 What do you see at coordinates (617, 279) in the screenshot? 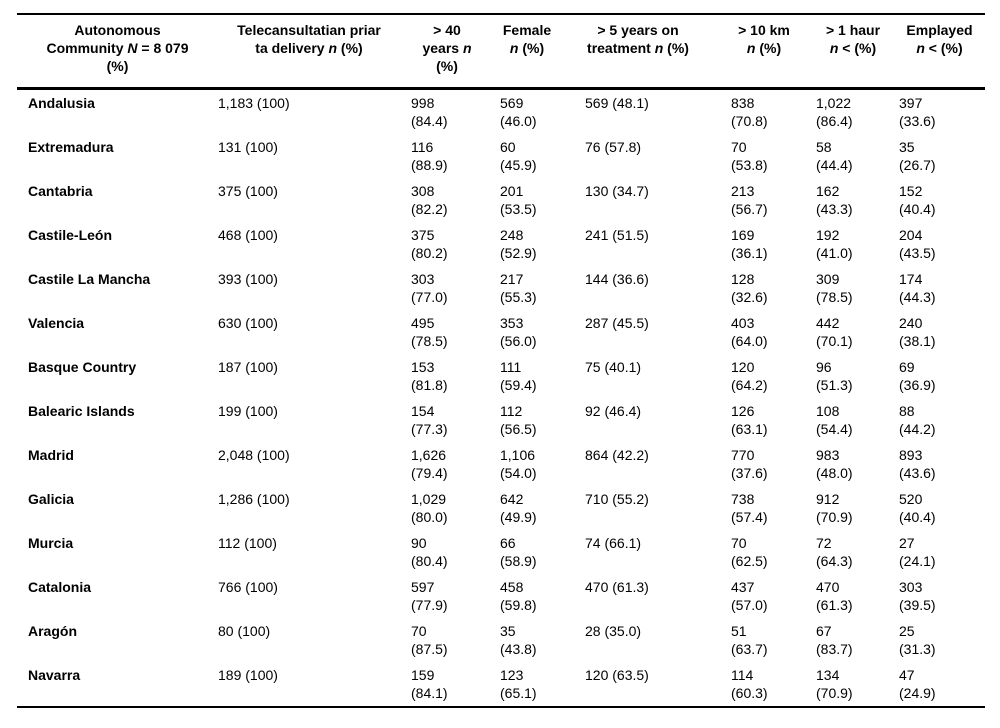
I see `cell-over5years: 144 (36.6)` at bounding box center [617, 279].